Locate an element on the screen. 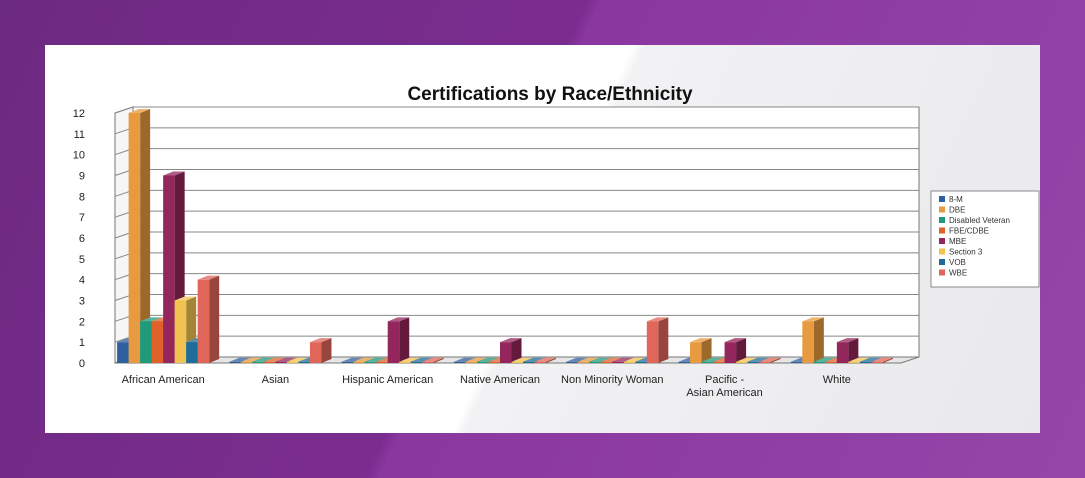 The width and height of the screenshot is (1085, 478). legend-box is located at coordinates (985, 239).